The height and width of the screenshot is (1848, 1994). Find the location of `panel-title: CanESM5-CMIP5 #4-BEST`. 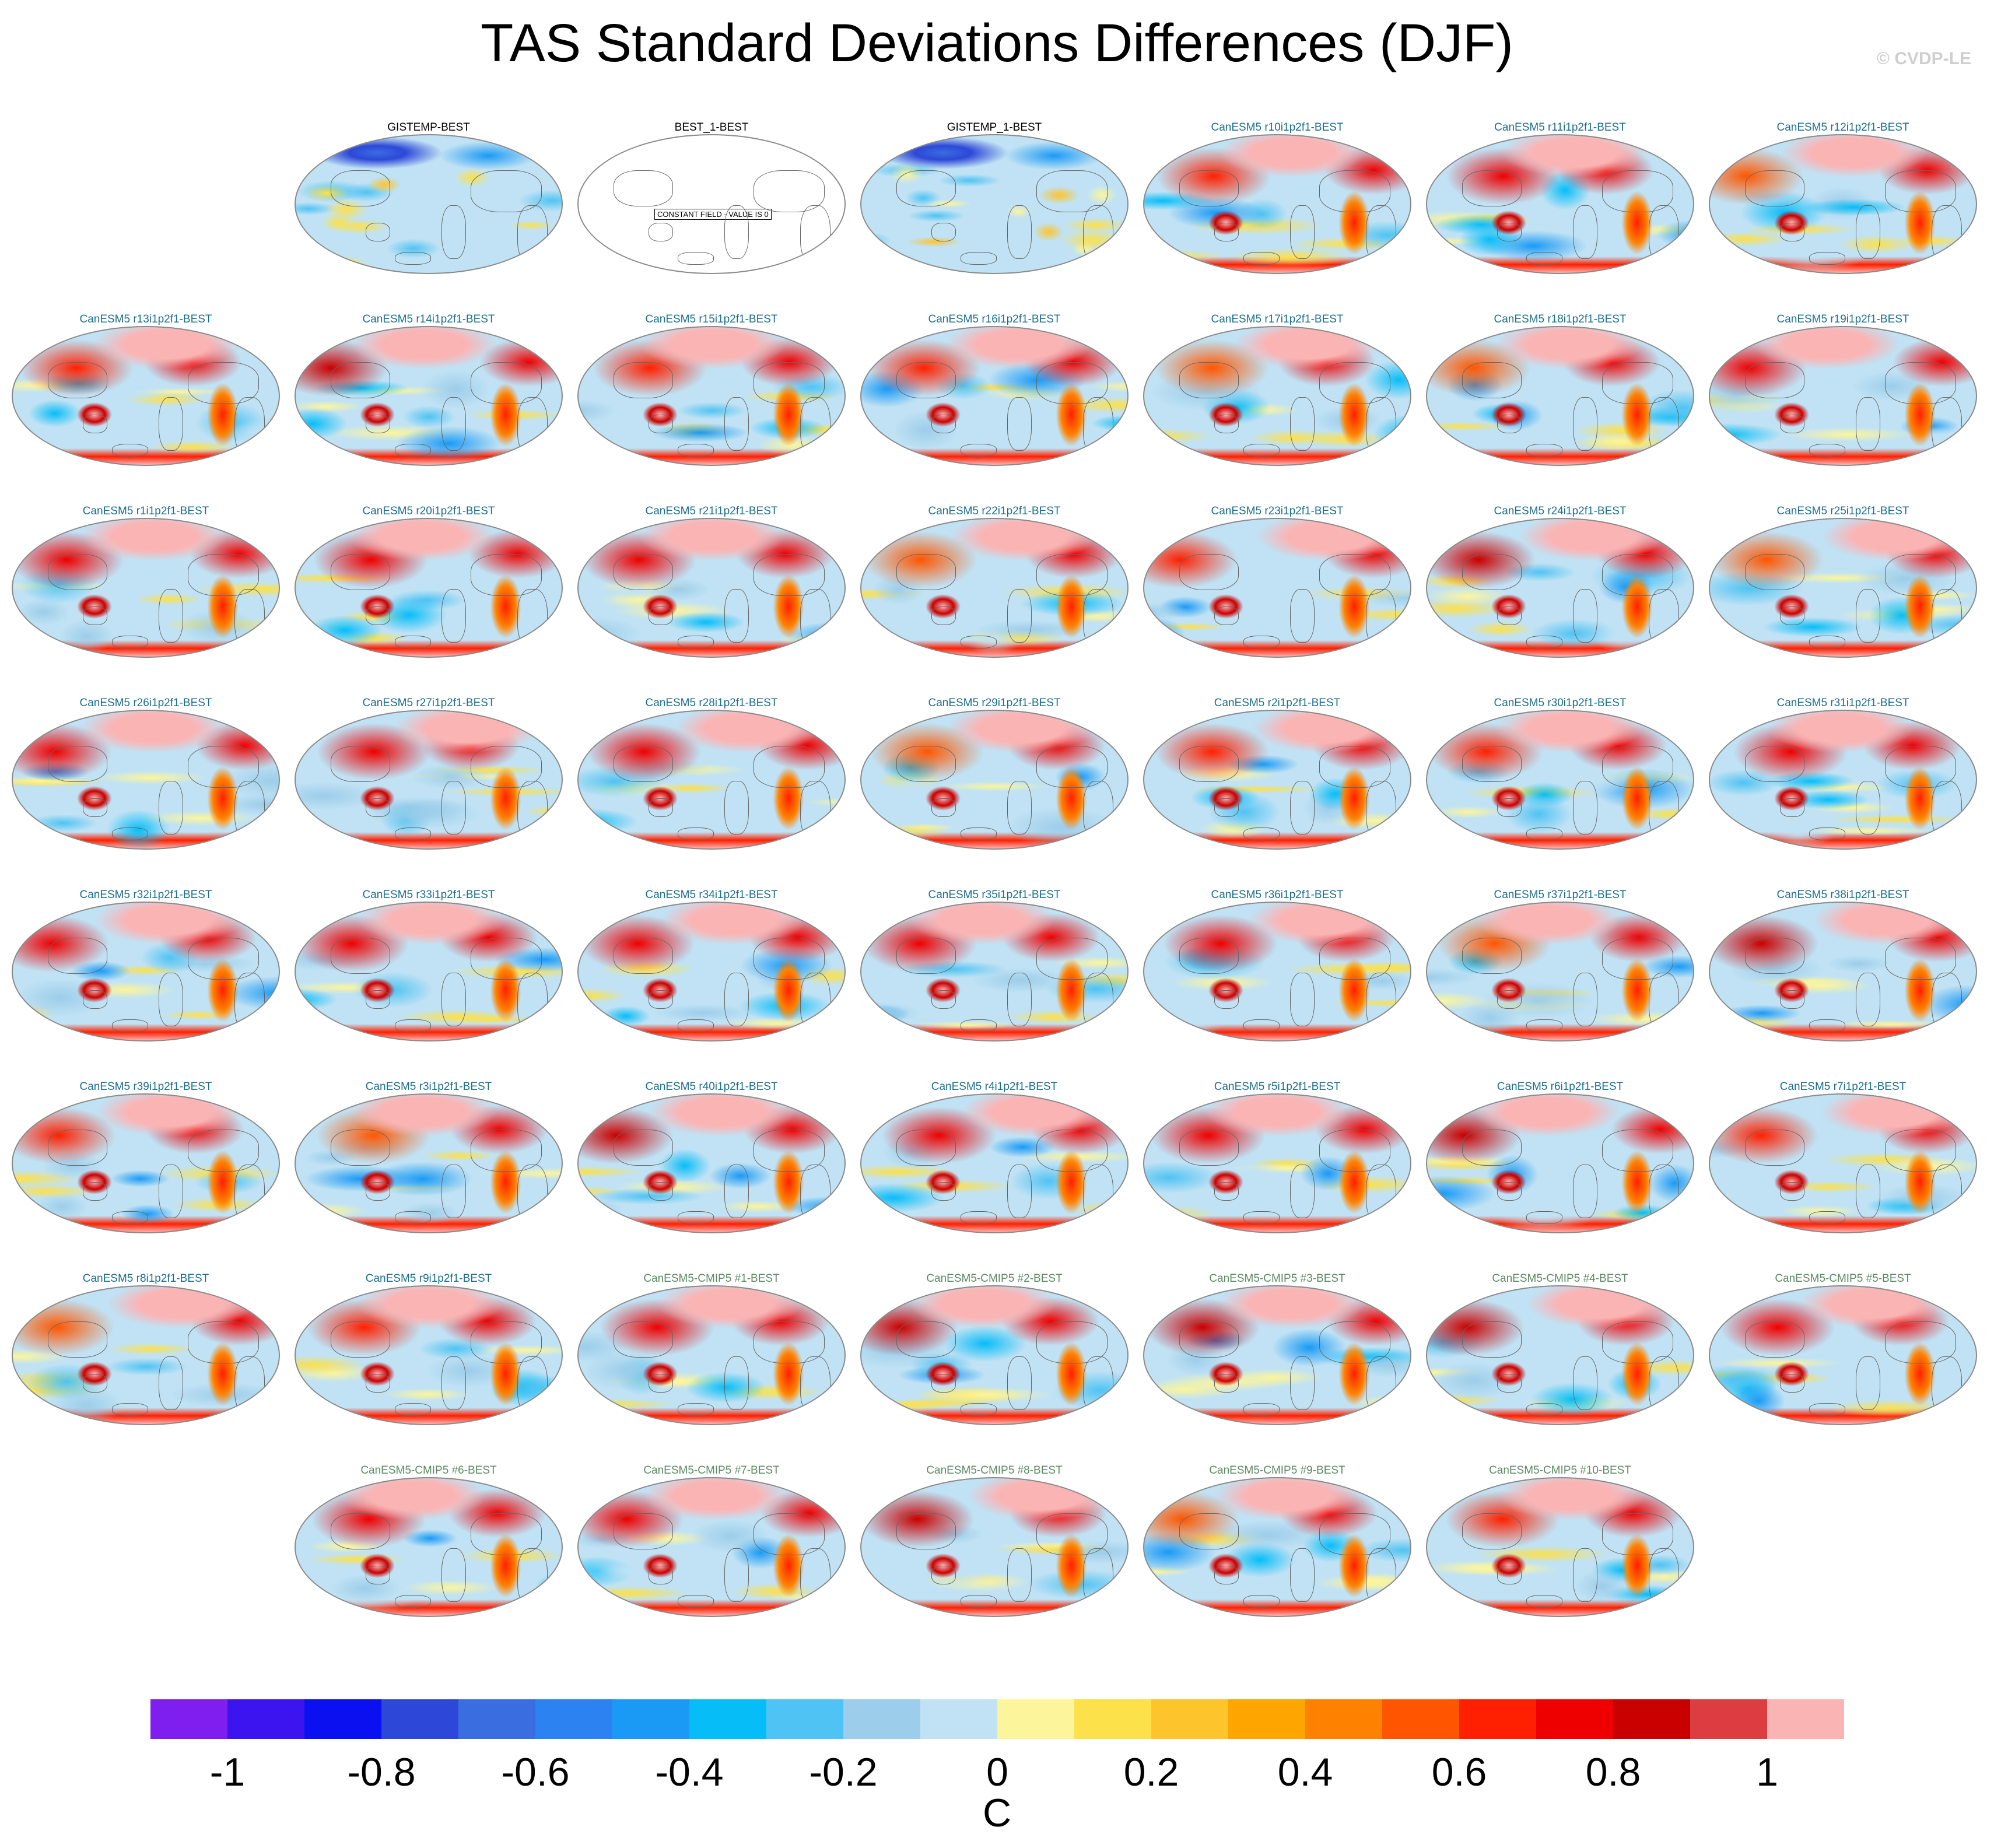

panel-title: CanESM5-CMIP5 #4-BEST is located at coordinates (1560, 1278).